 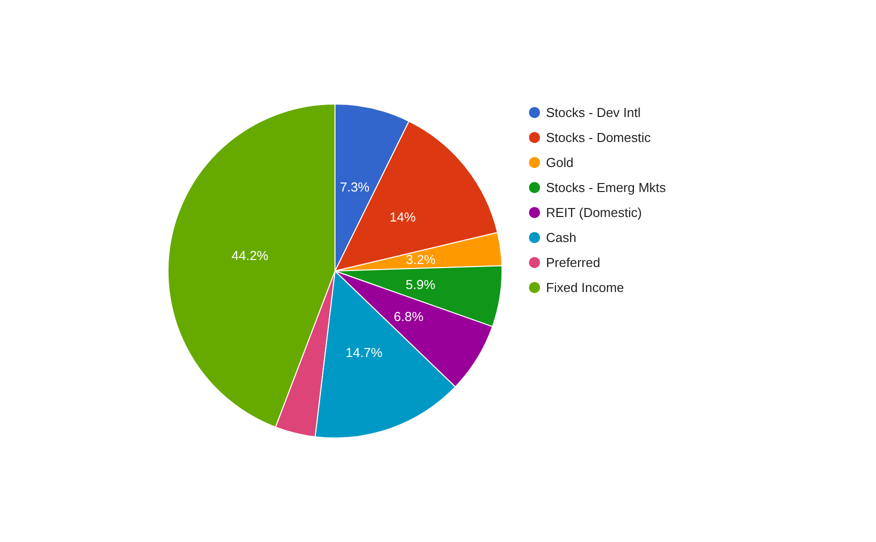 What do you see at coordinates (421, 284) in the screenshot?
I see `data-label: 5.9%` at bounding box center [421, 284].